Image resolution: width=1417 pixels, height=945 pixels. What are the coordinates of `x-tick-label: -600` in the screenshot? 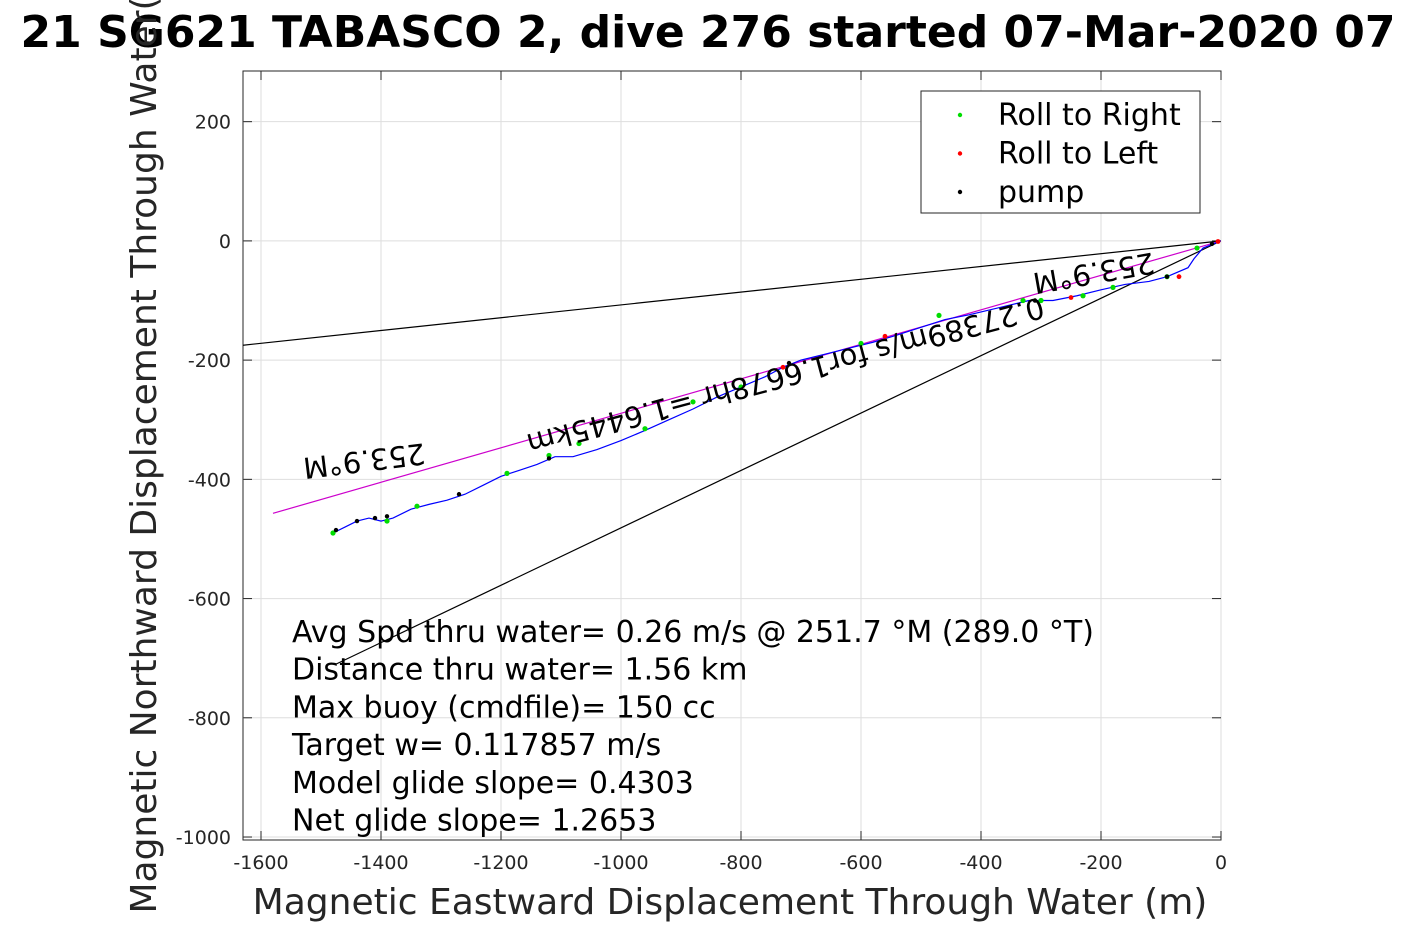 It's located at (860, 863).